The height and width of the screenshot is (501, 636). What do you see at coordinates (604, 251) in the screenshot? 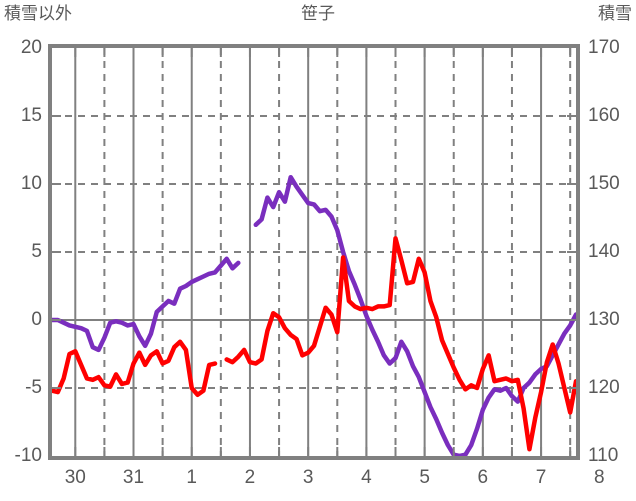
I see `ytick-right-label: 140` at bounding box center [604, 251].